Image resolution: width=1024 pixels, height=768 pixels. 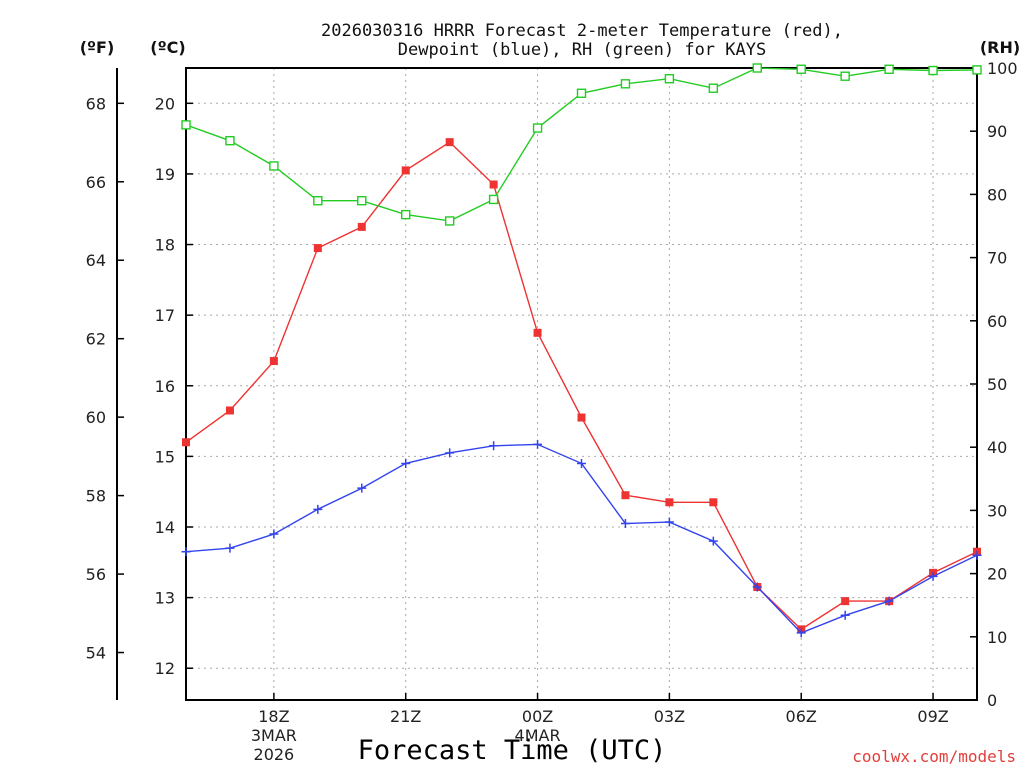 I want to click on rh-tick-label: 90, so click(x=997, y=131).